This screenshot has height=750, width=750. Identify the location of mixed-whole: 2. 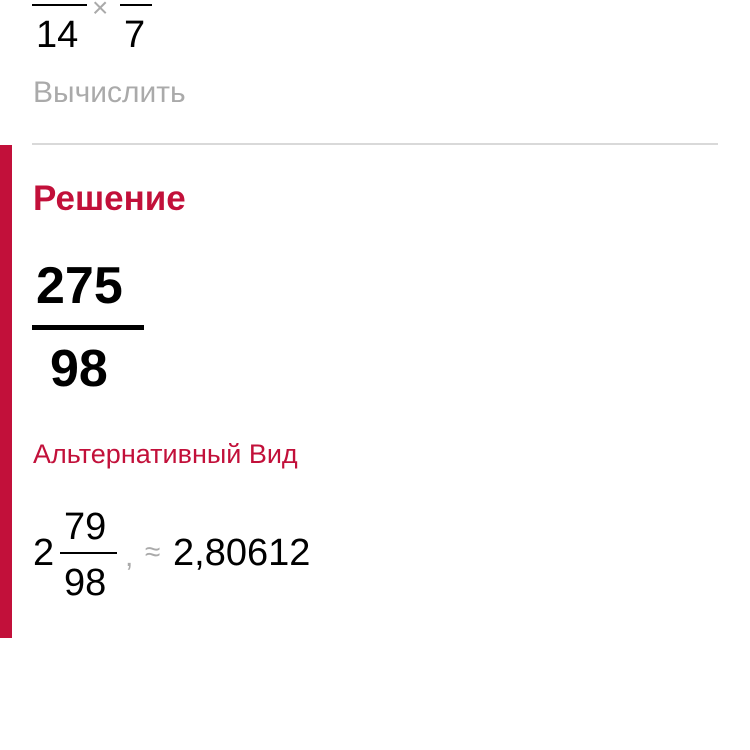
(44, 553).